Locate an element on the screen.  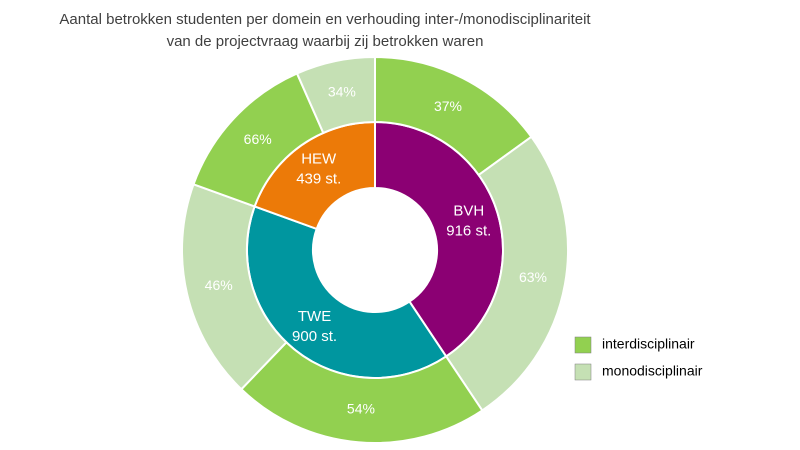
value-label: 900 st. is located at coordinates (314, 336).